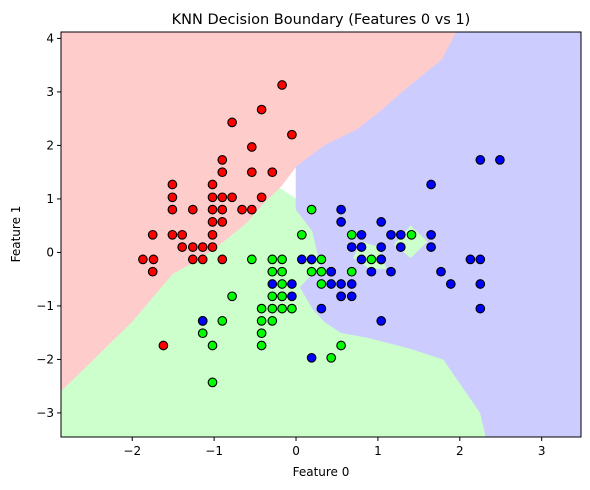  Describe the element at coordinates (214, 451) in the screenshot. I see `x-tick-label: −1` at that location.